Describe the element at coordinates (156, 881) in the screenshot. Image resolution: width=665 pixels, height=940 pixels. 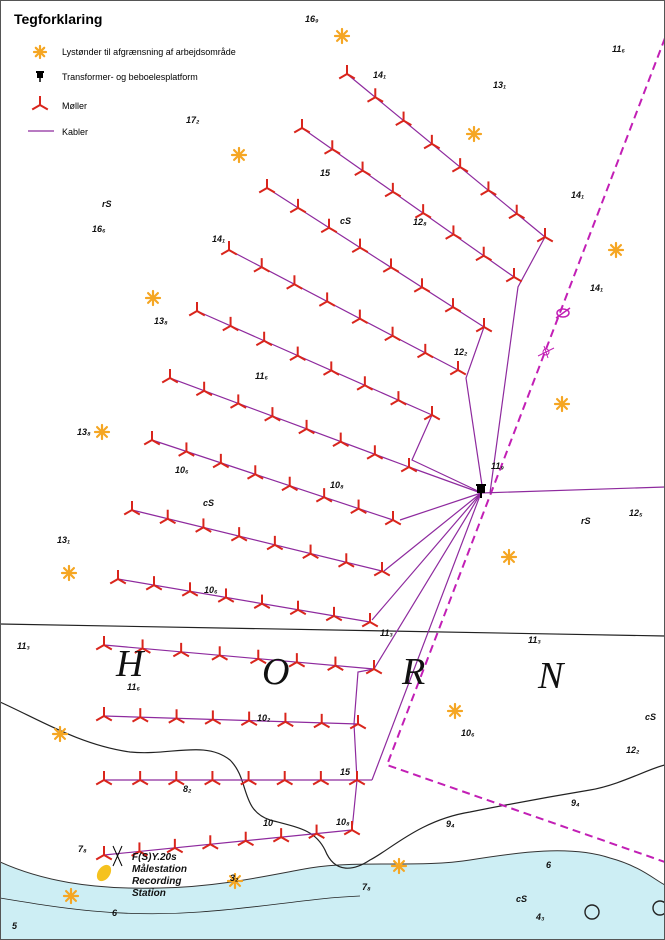
I see `station-label: Recording` at that location.